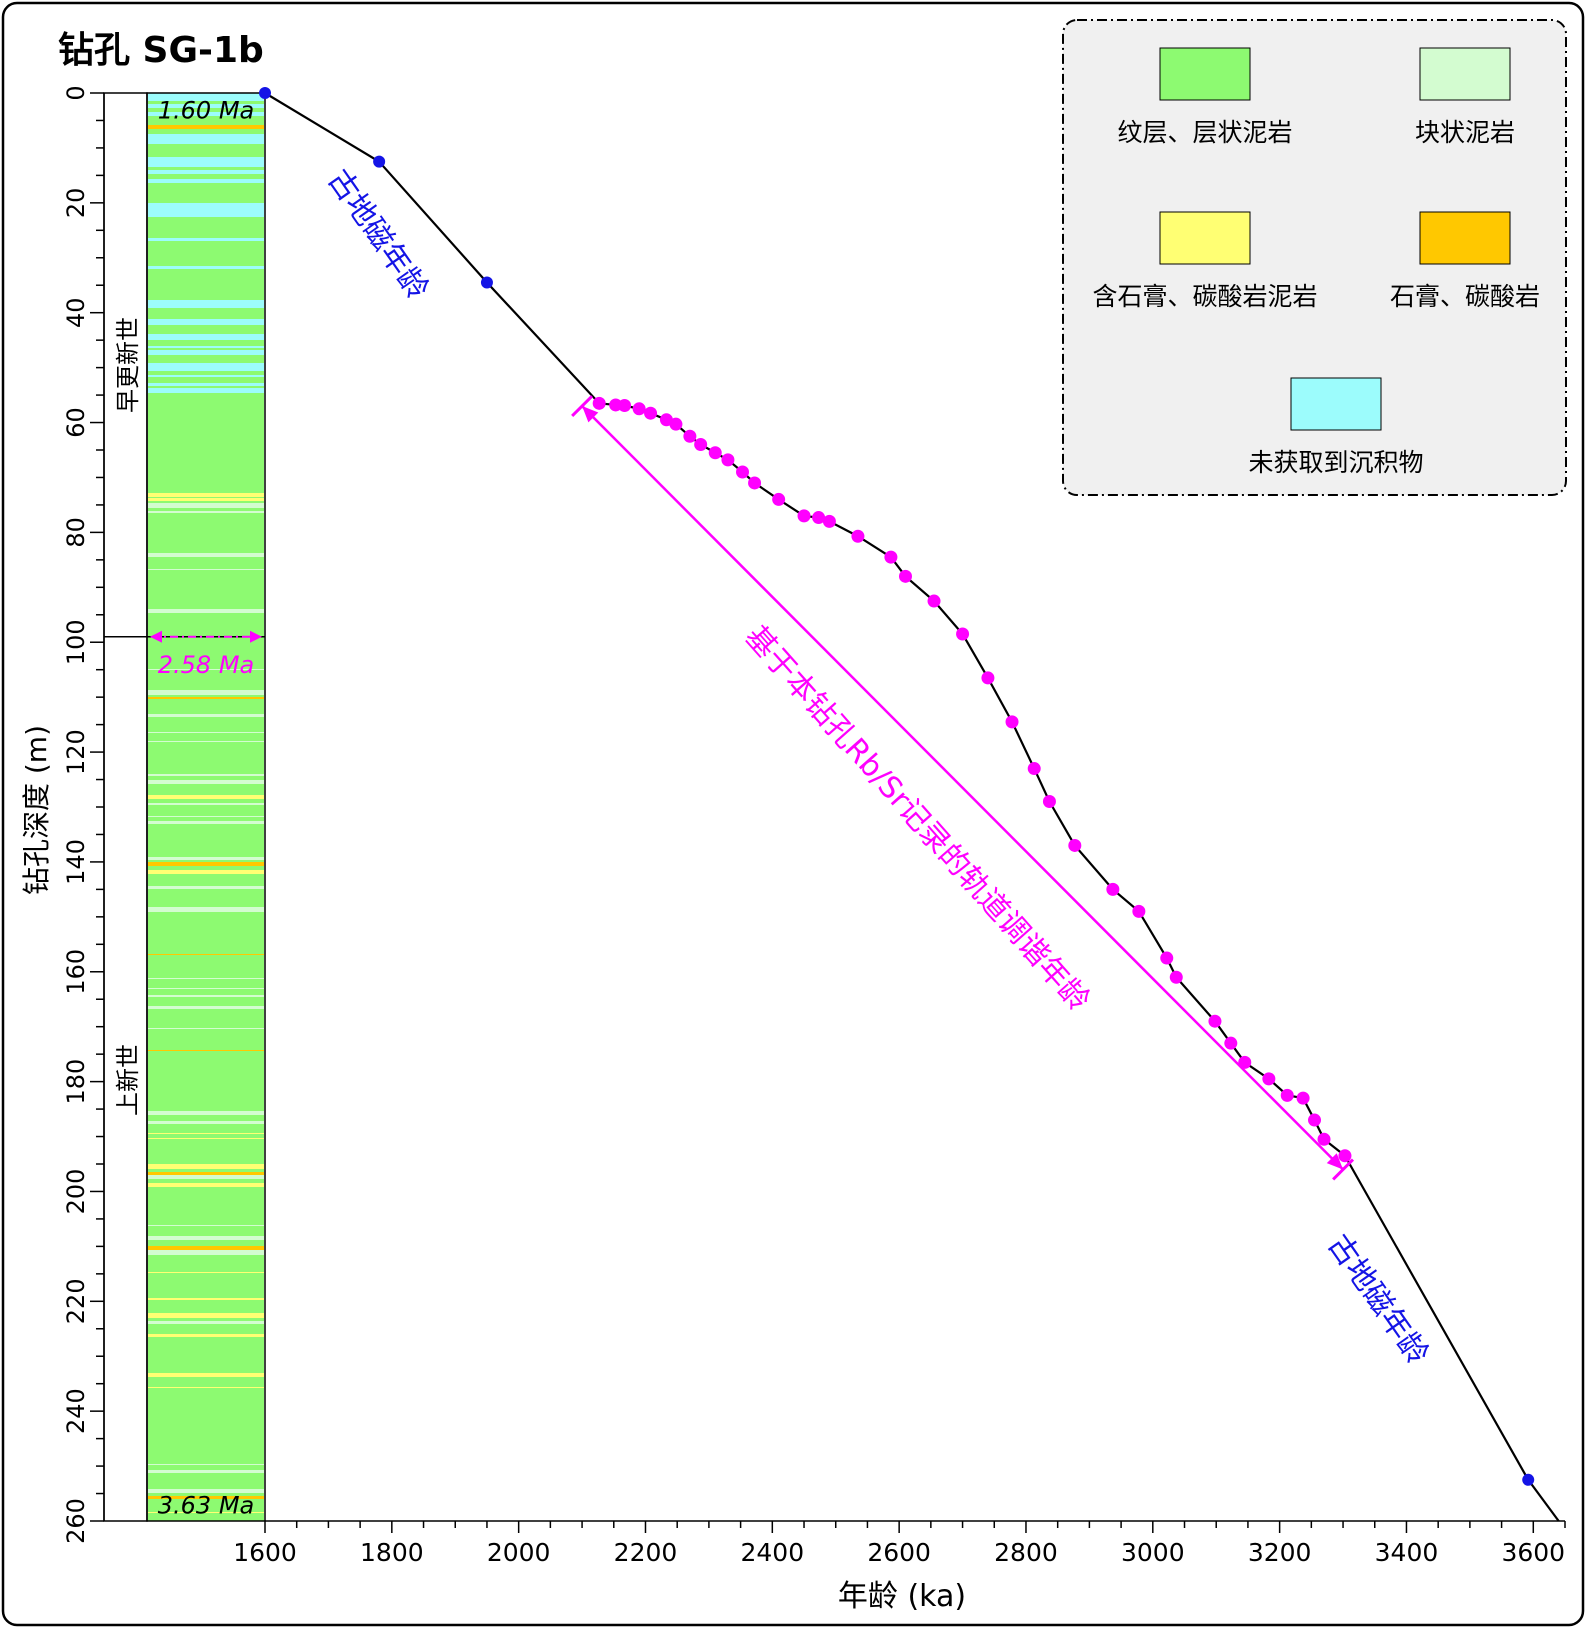 This screenshot has width=1586, height=1629. What do you see at coordinates (76, 752) in the screenshot?
I see `y-tick-label: 120` at bounding box center [76, 752].